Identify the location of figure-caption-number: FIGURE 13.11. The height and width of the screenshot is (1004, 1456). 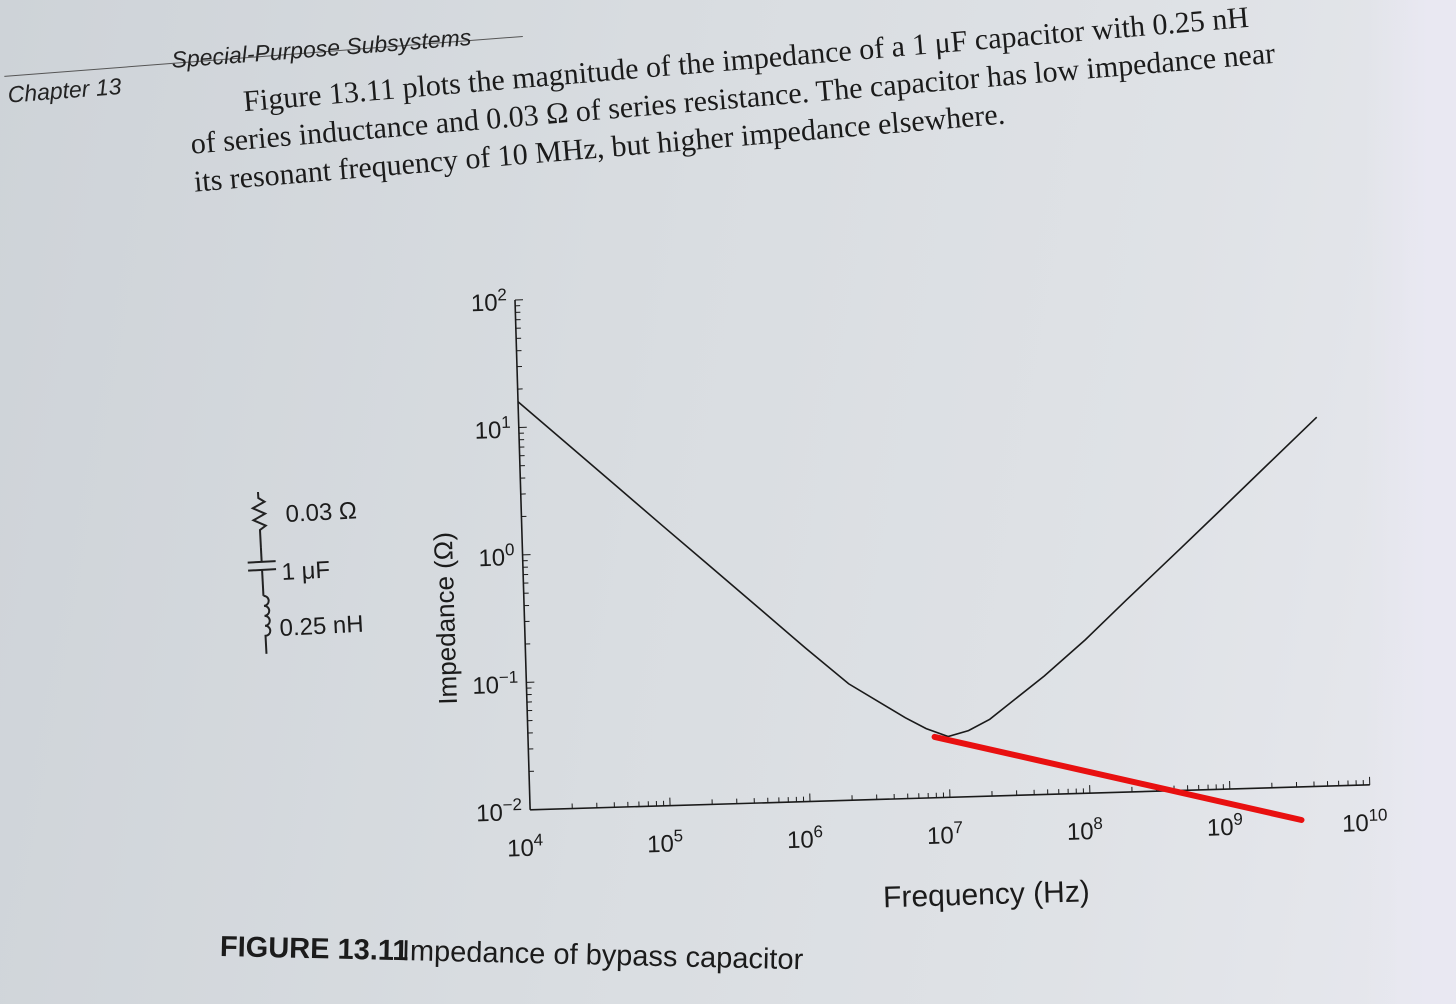
(314, 949).